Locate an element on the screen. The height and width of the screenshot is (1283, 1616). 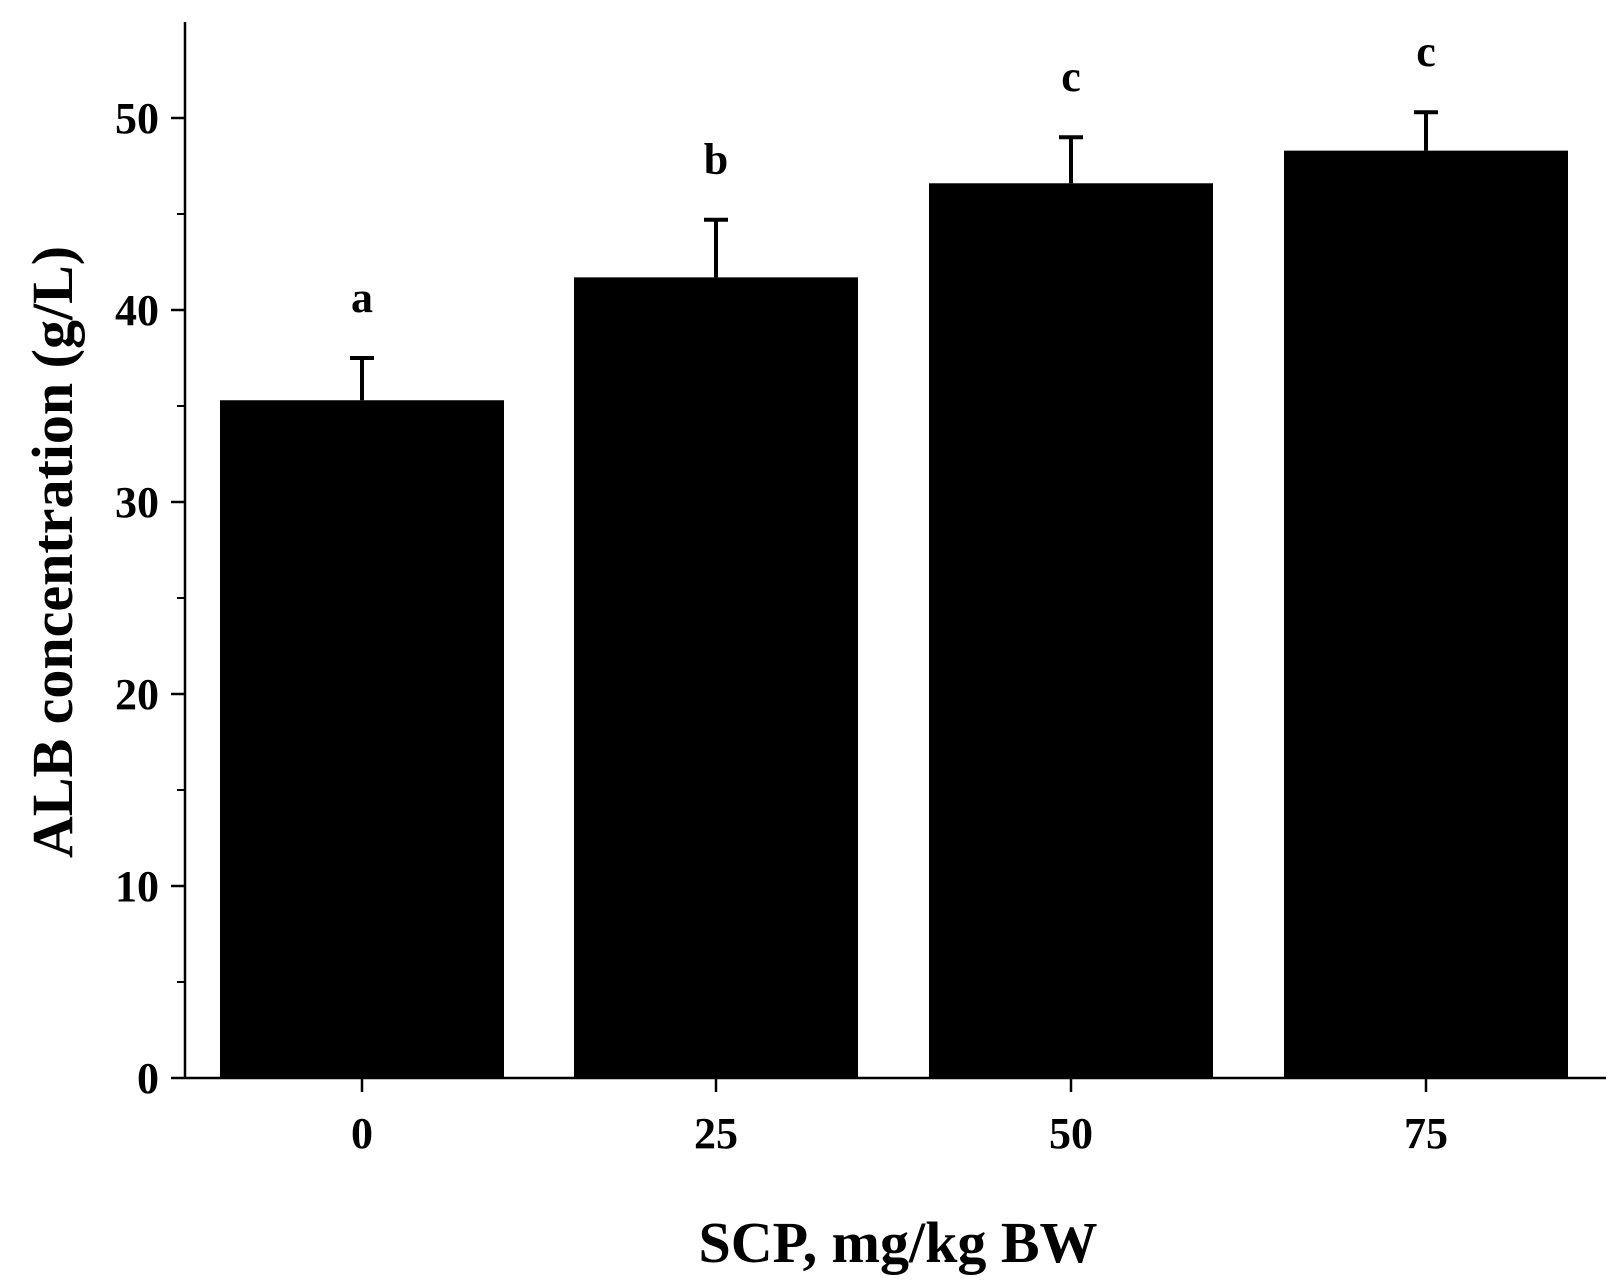
y-tick-label: 0 is located at coordinates (148, 1078).